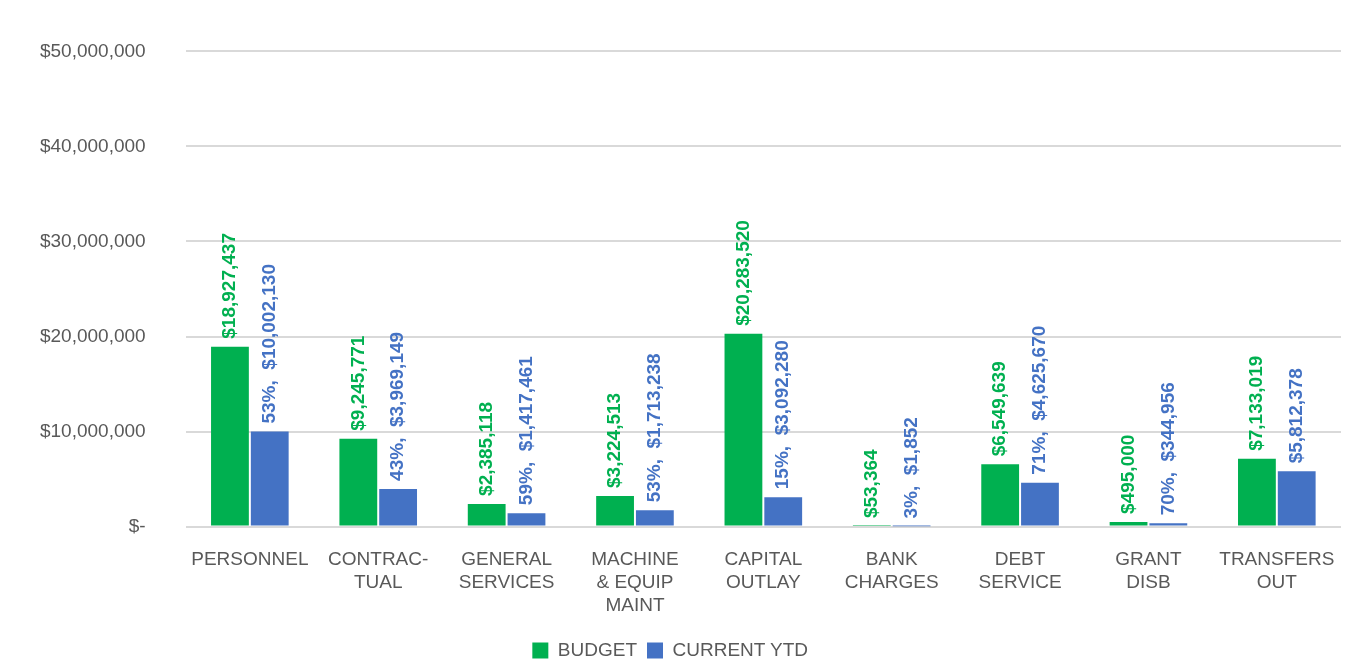 The height and width of the screenshot is (670, 1351). What do you see at coordinates (1127, 474) in the screenshot?
I see `data-label: $495,000` at bounding box center [1127, 474].